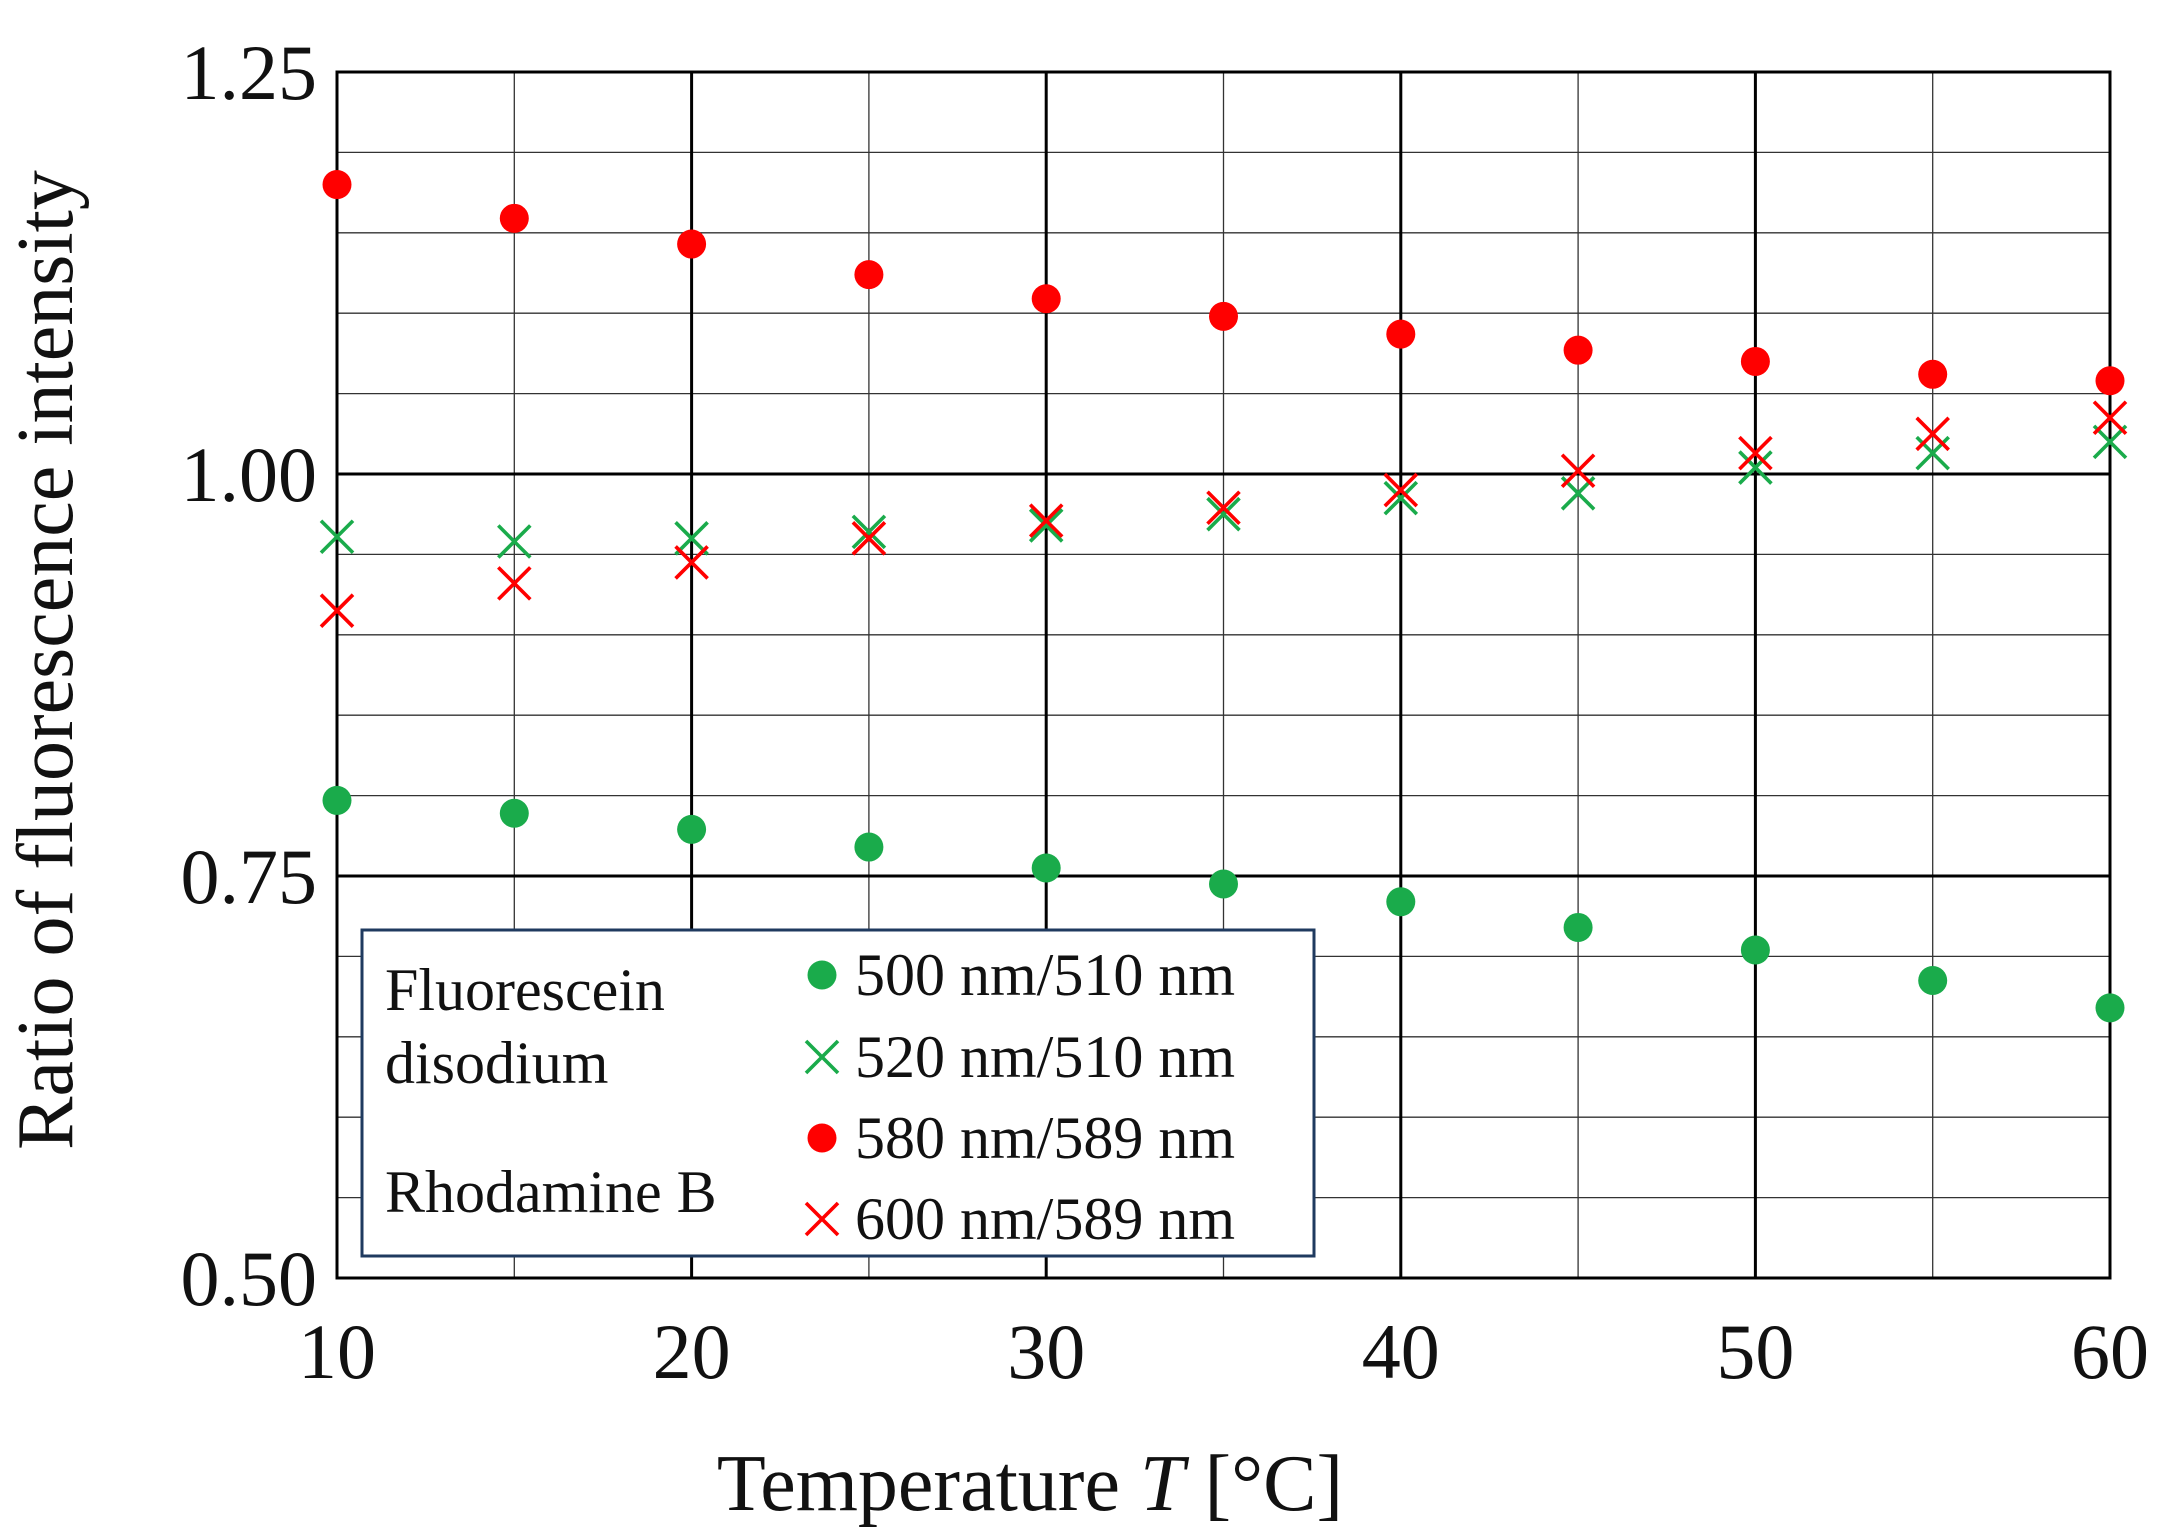 The height and width of the screenshot is (1534, 2169). Describe the element at coordinates (1401, 1351) in the screenshot. I see `x-tick-label: 40` at that location.